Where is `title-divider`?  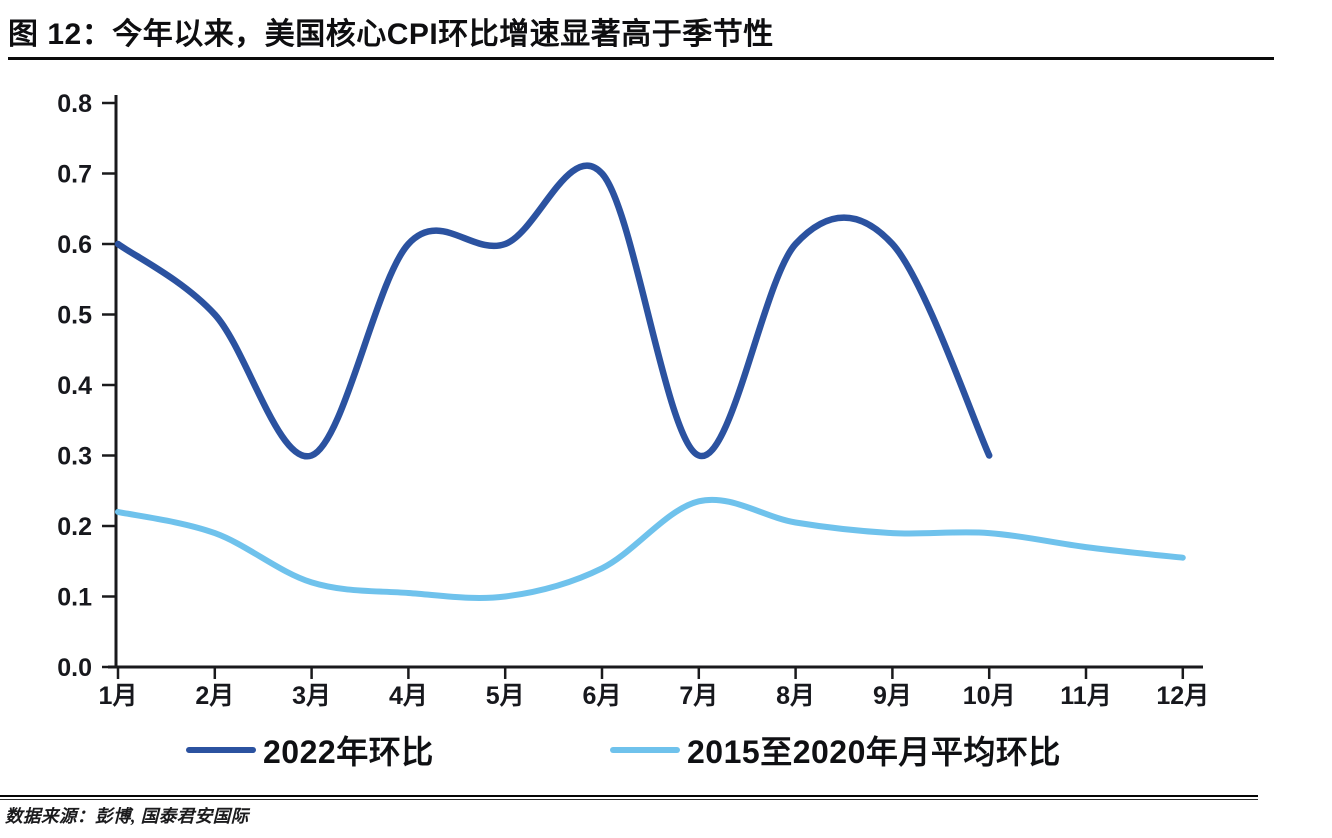 title-divider is located at coordinates (641, 58).